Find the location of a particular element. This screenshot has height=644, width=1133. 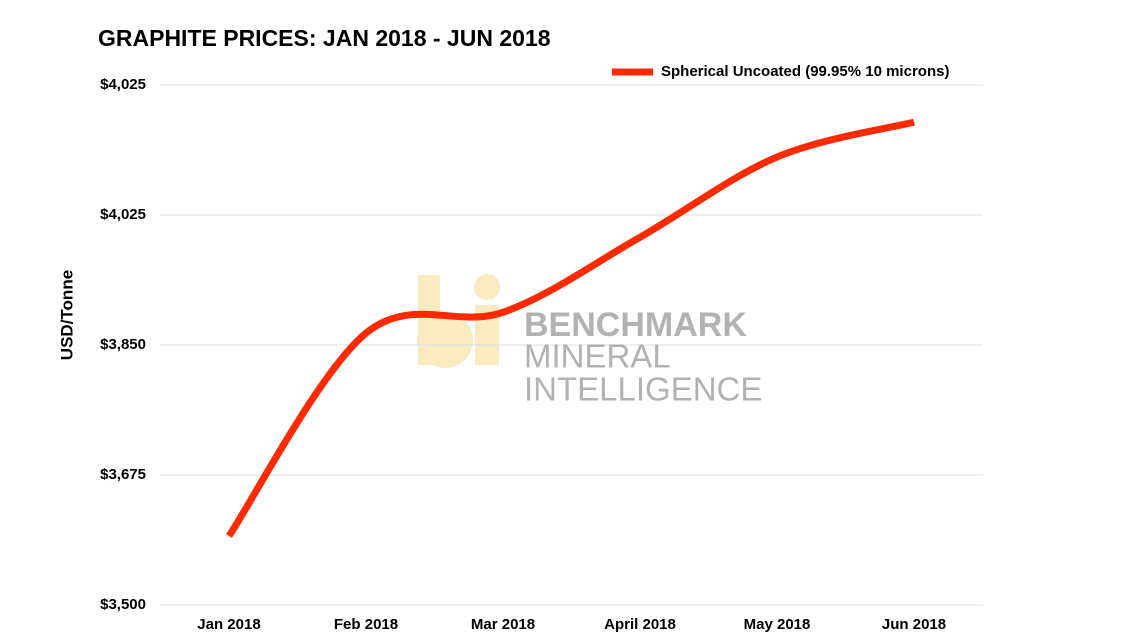

y-tick-label: $3,675 is located at coordinates (123, 474).